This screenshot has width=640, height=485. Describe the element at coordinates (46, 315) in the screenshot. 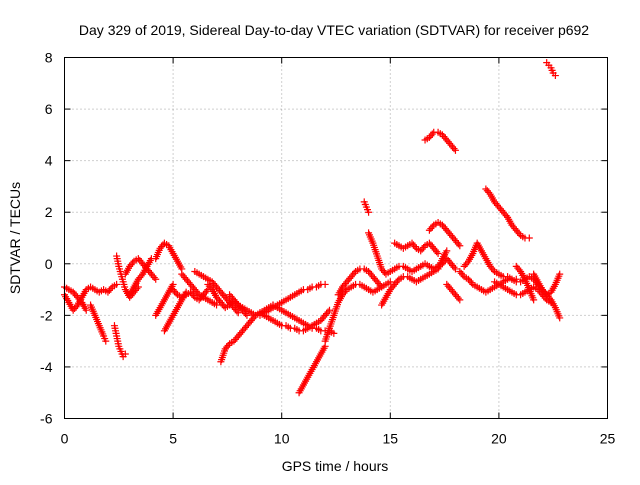

I see `y-tick-label: -2` at that location.